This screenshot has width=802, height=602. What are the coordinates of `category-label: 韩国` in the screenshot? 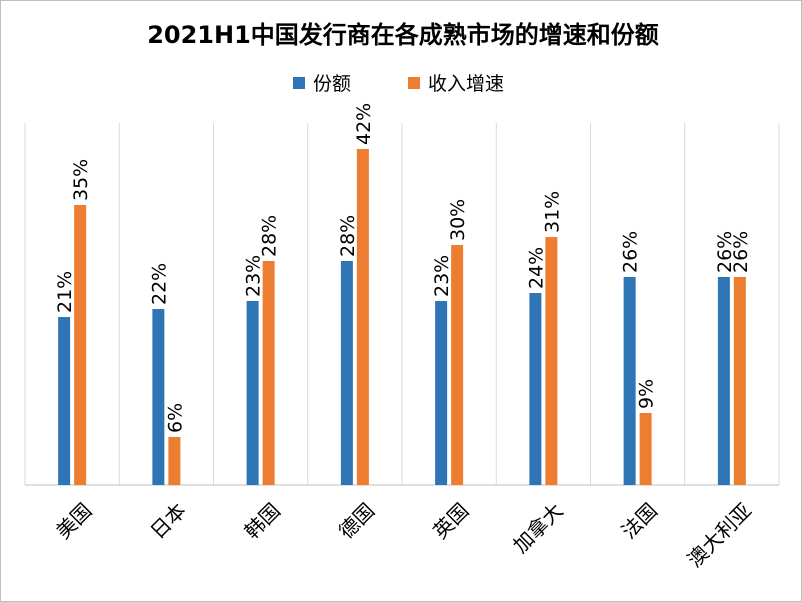 It's located at (262, 520).